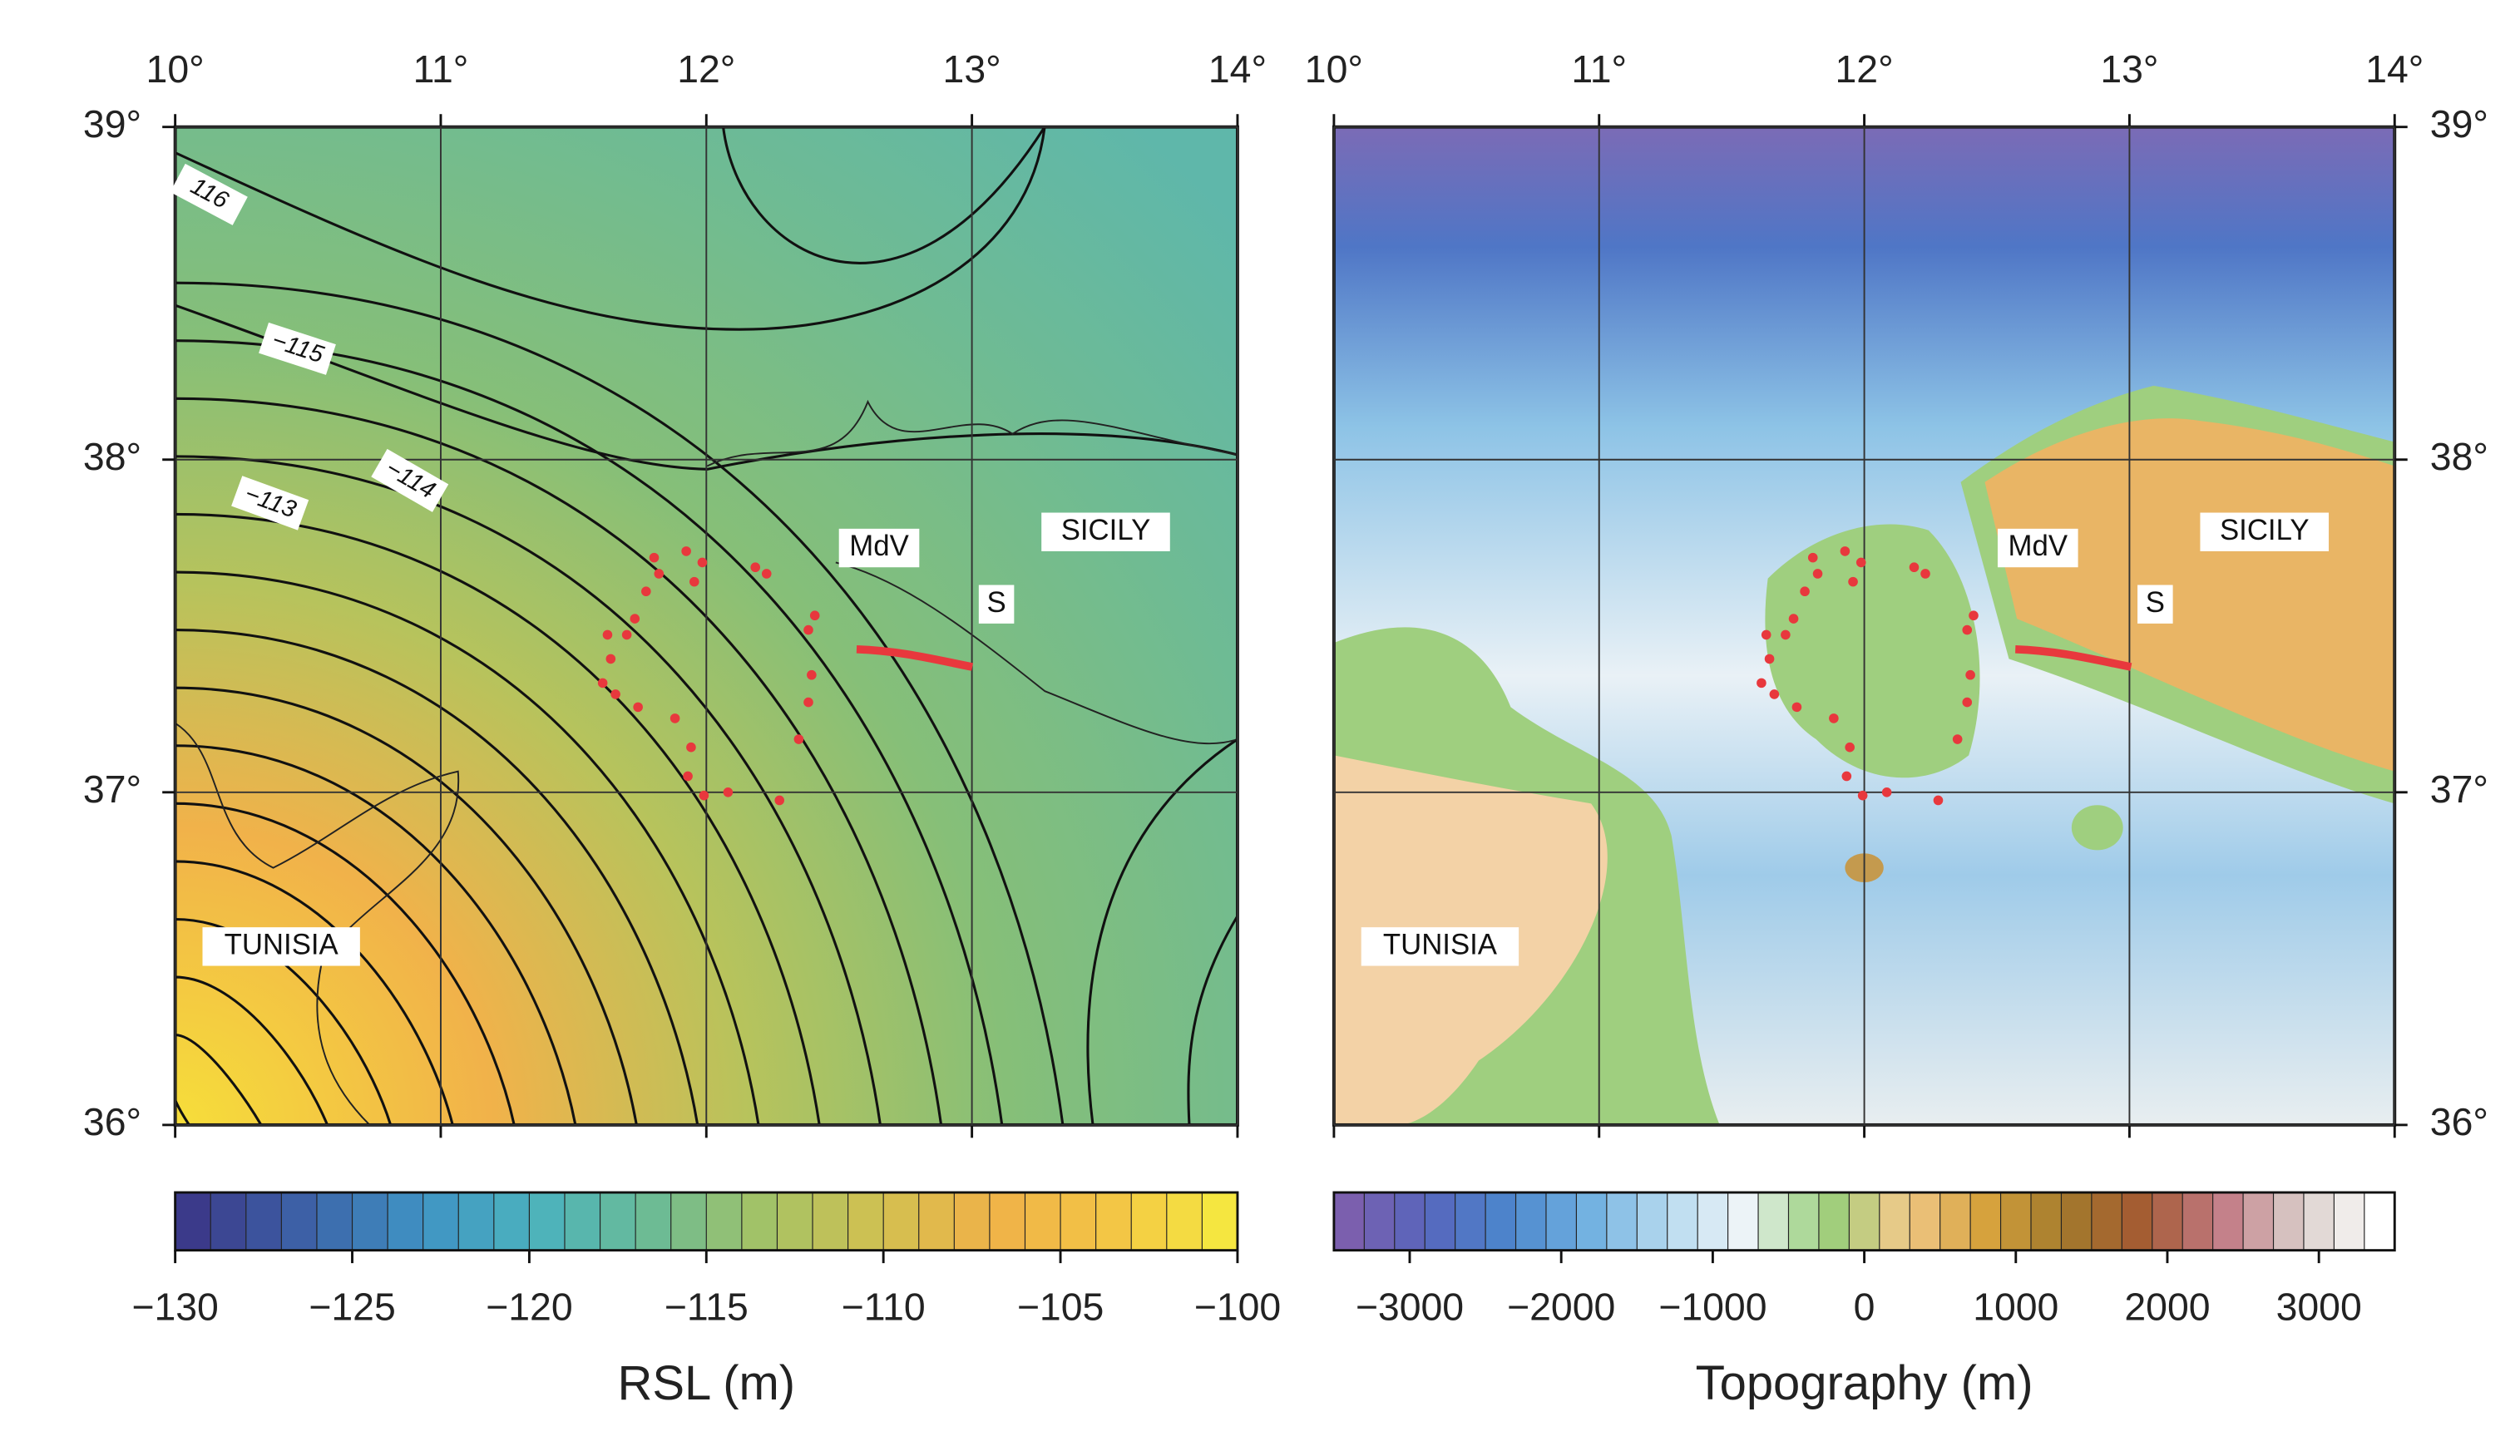 This screenshot has width=2520, height=1456. Describe the element at coordinates (1712, 1306) in the screenshot. I see `colorbar-label: −1000` at that location.